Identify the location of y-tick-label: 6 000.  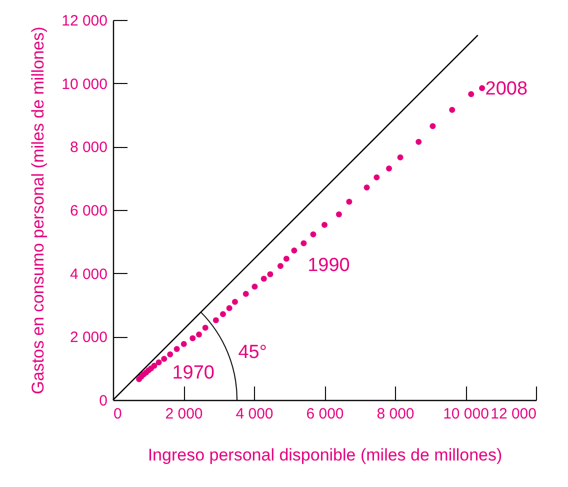
(89, 211).